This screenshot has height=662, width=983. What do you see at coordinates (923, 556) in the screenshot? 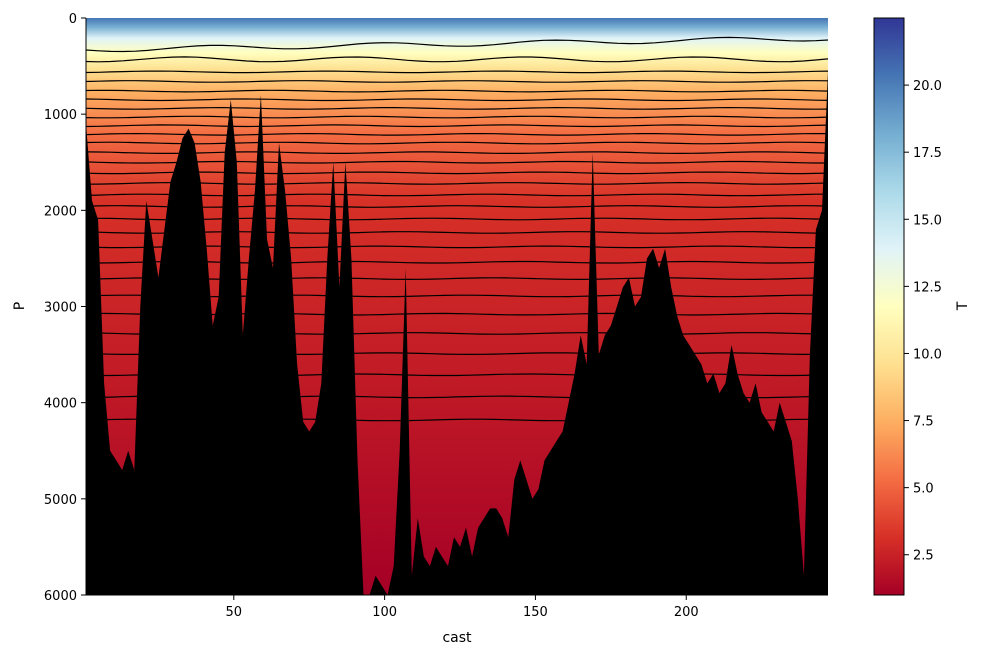
I see `colorbar-tick-label: 2.5` at bounding box center [923, 556].